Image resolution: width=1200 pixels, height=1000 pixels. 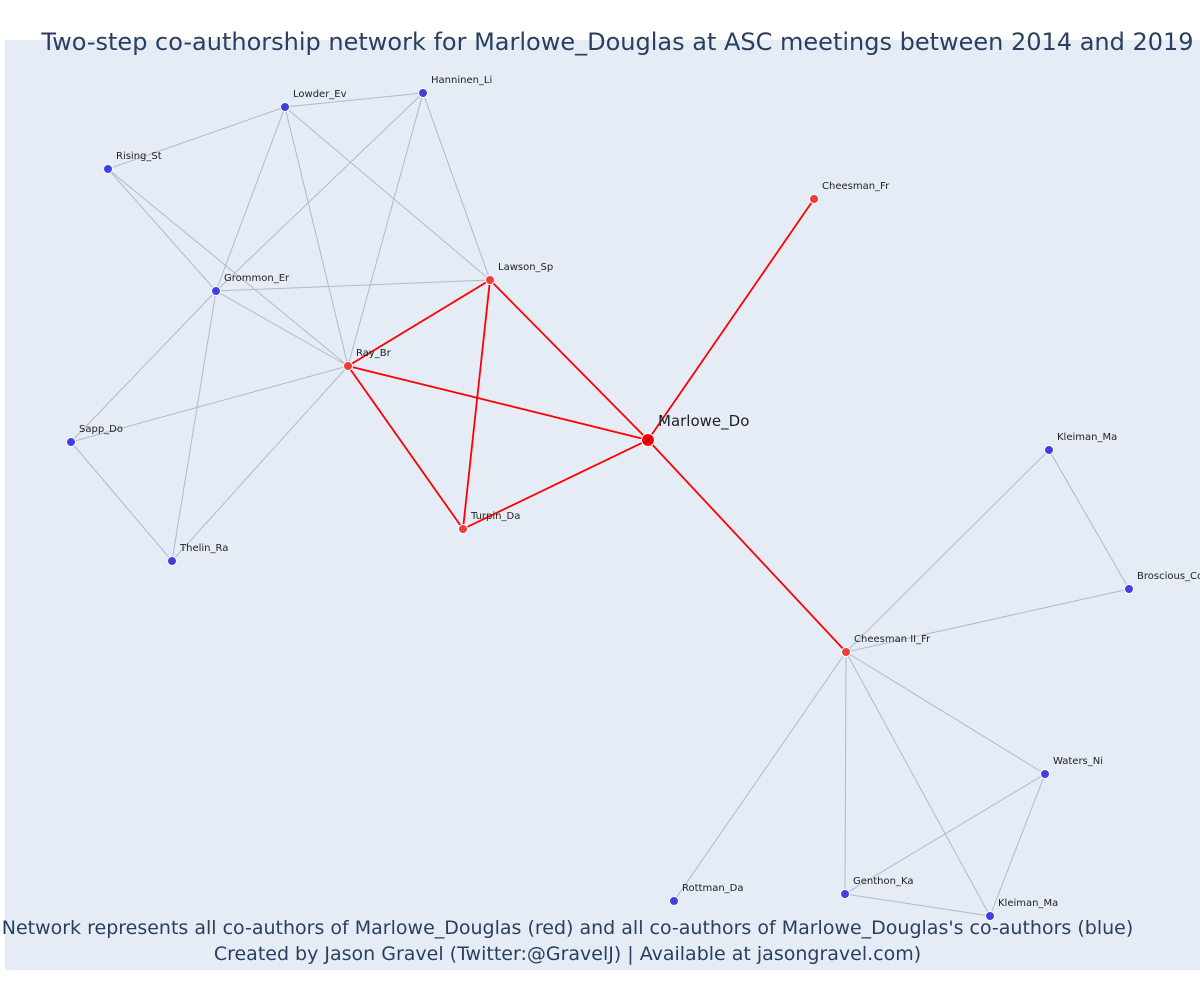 I want to click on node-label-rottman: Rottman_Da, so click(x=713, y=888).